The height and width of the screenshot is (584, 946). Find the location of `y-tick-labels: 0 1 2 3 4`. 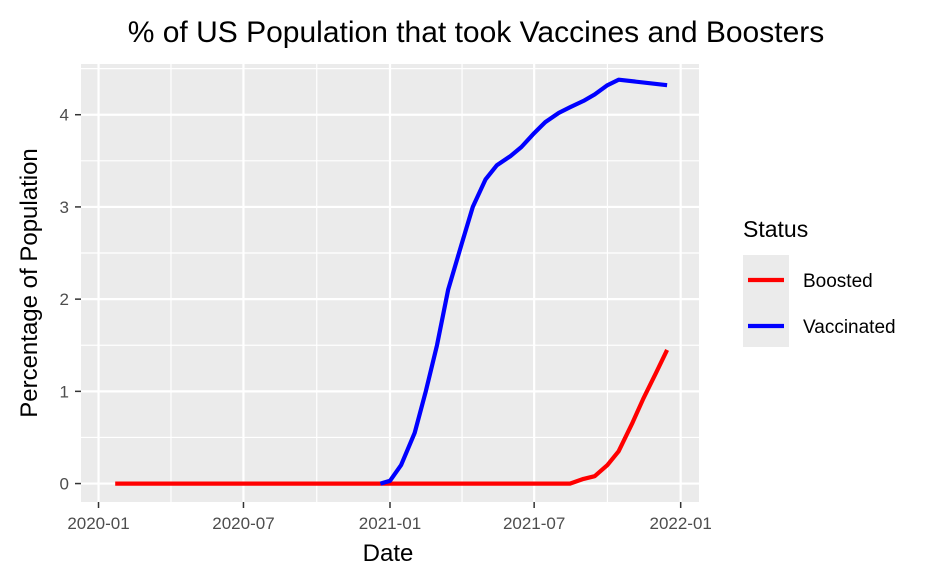

y-tick-labels: 0 1 2 3 4 is located at coordinates (64, 300).